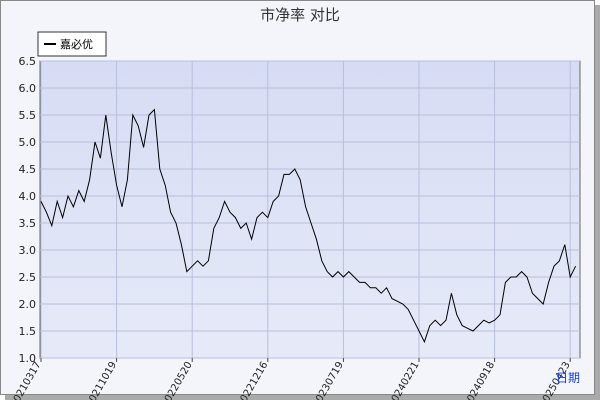  I want to click on y-tick-label: 4.5, so click(28, 169).